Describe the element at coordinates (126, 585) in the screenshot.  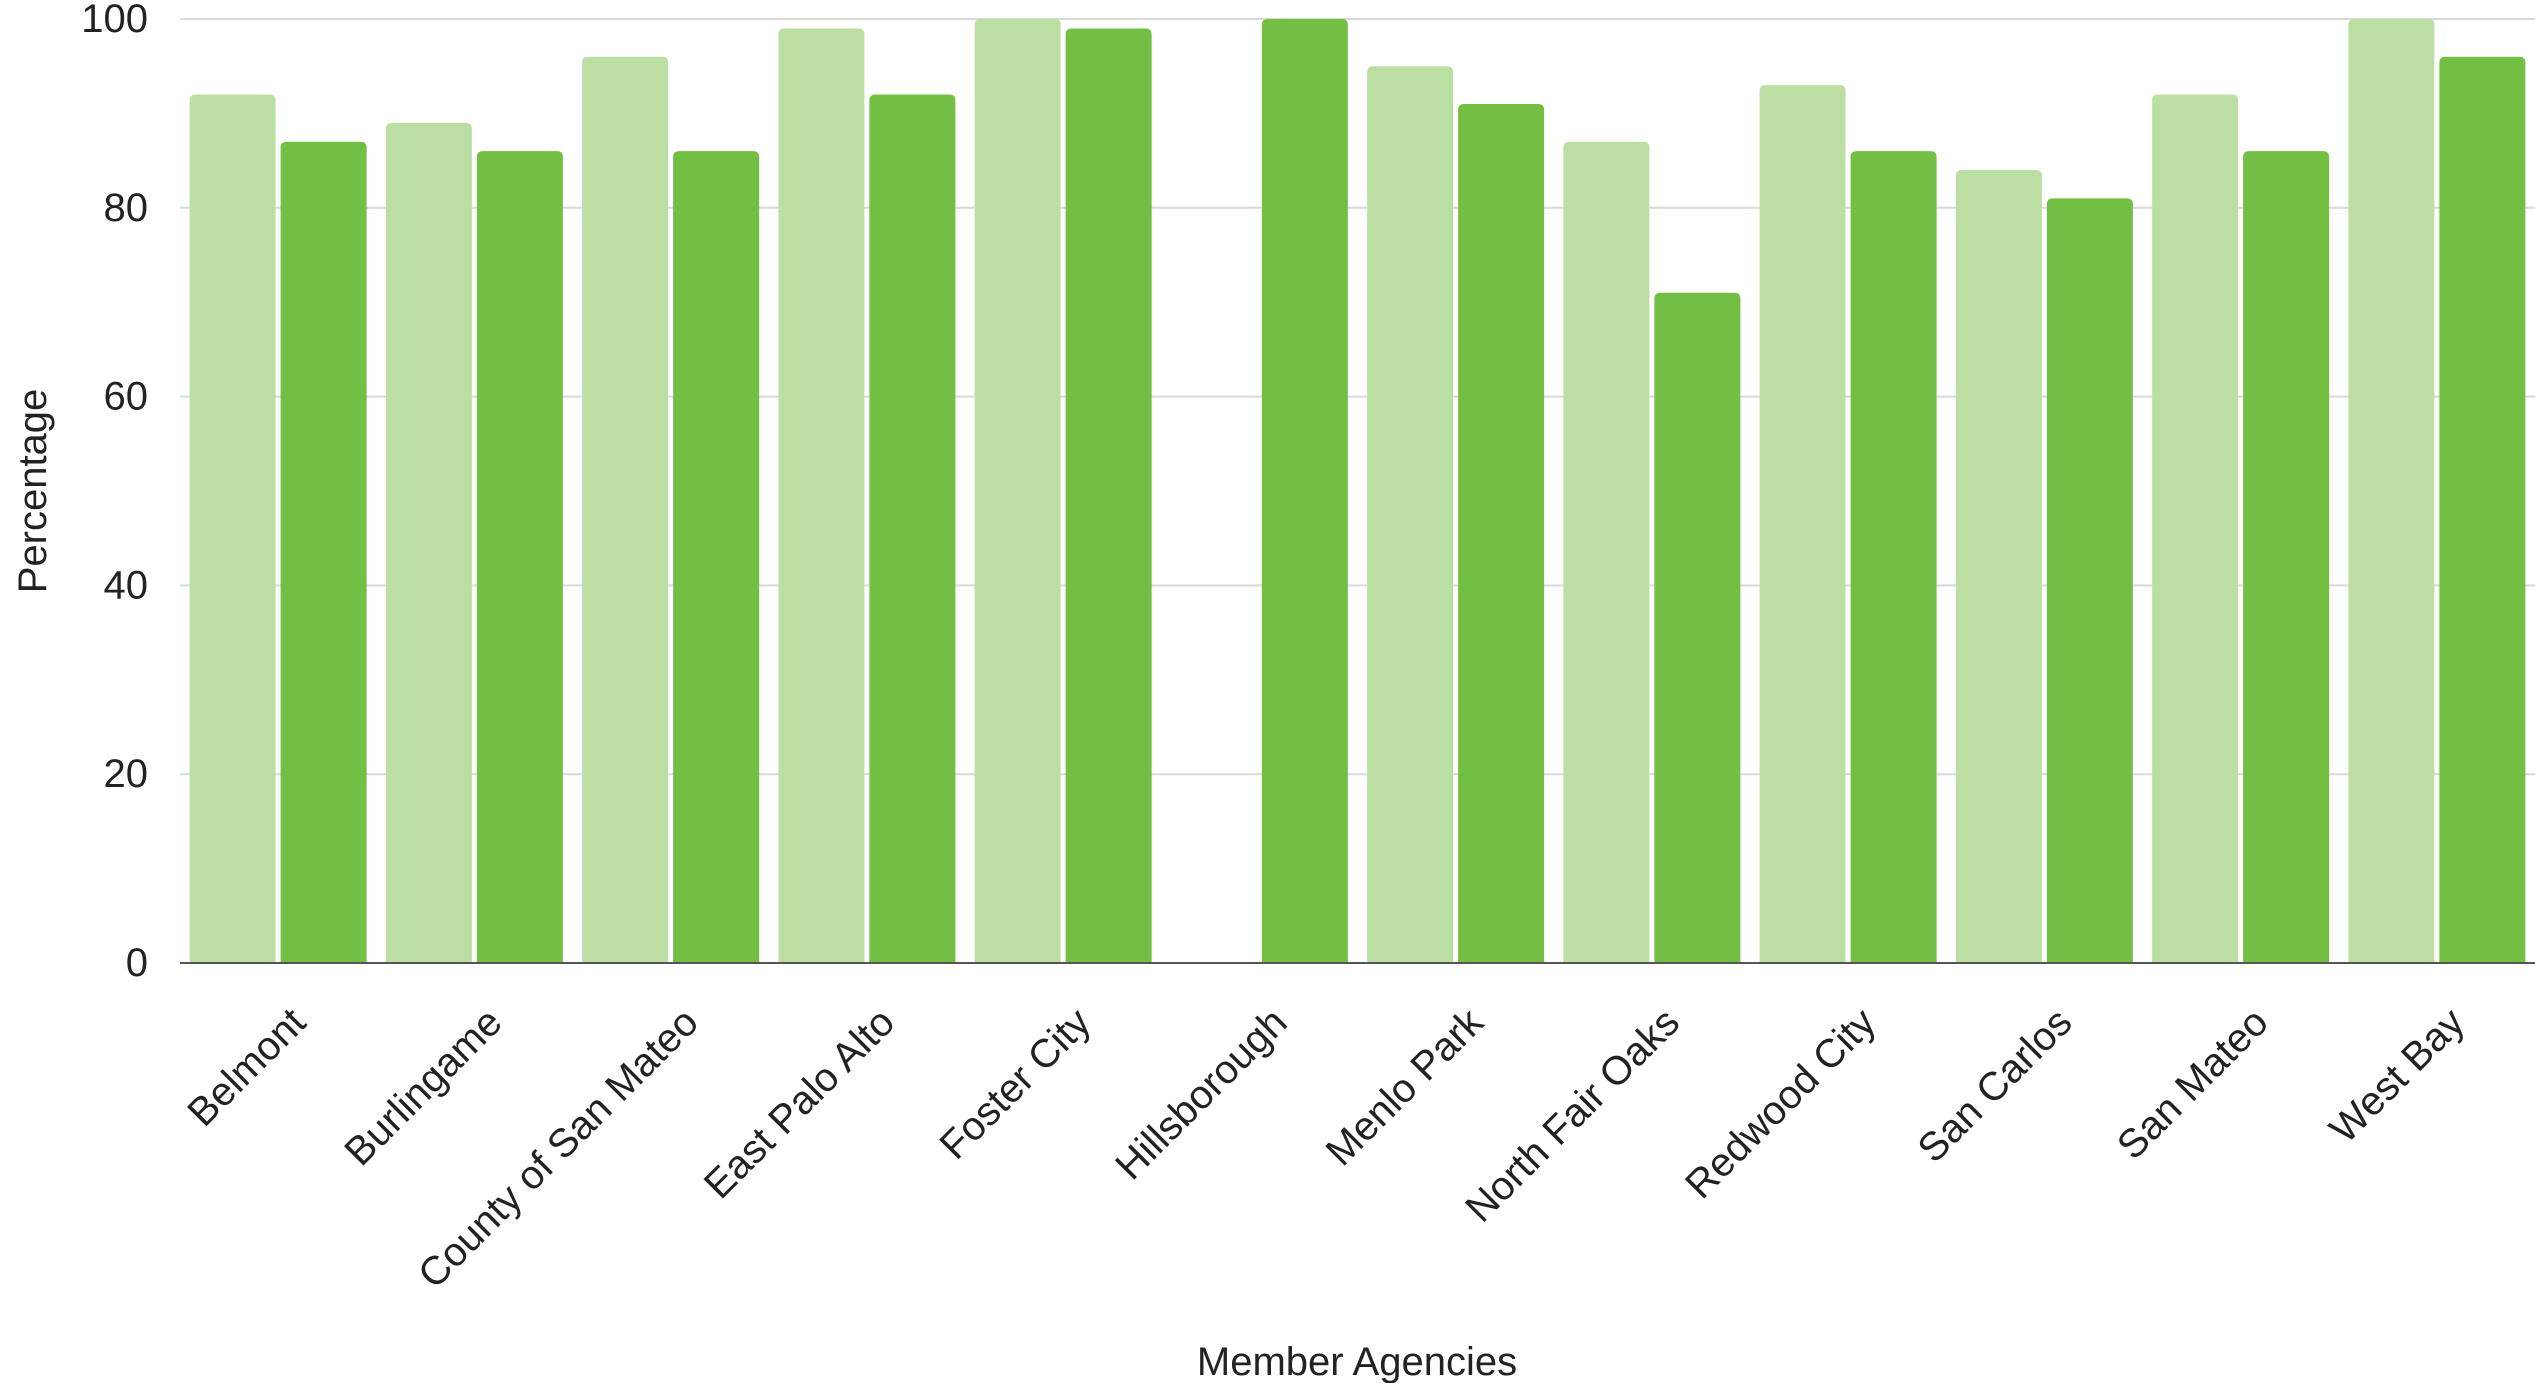
I see `y-tick-label: 40` at that location.